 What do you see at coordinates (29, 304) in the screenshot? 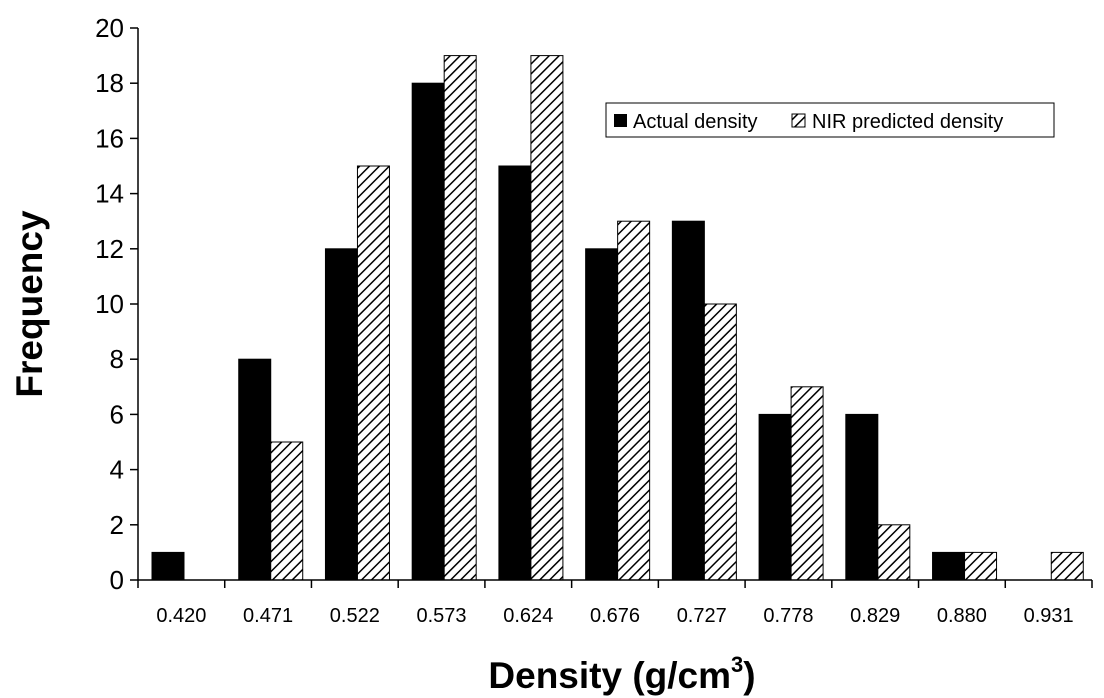
I see `y-axis-title: Frequency` at bounding box center [29, 304].